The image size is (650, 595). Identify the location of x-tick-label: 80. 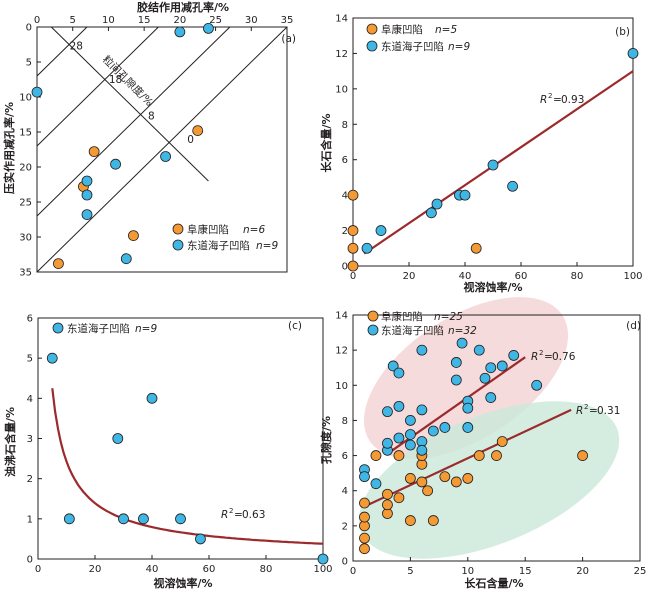
(577, 276).